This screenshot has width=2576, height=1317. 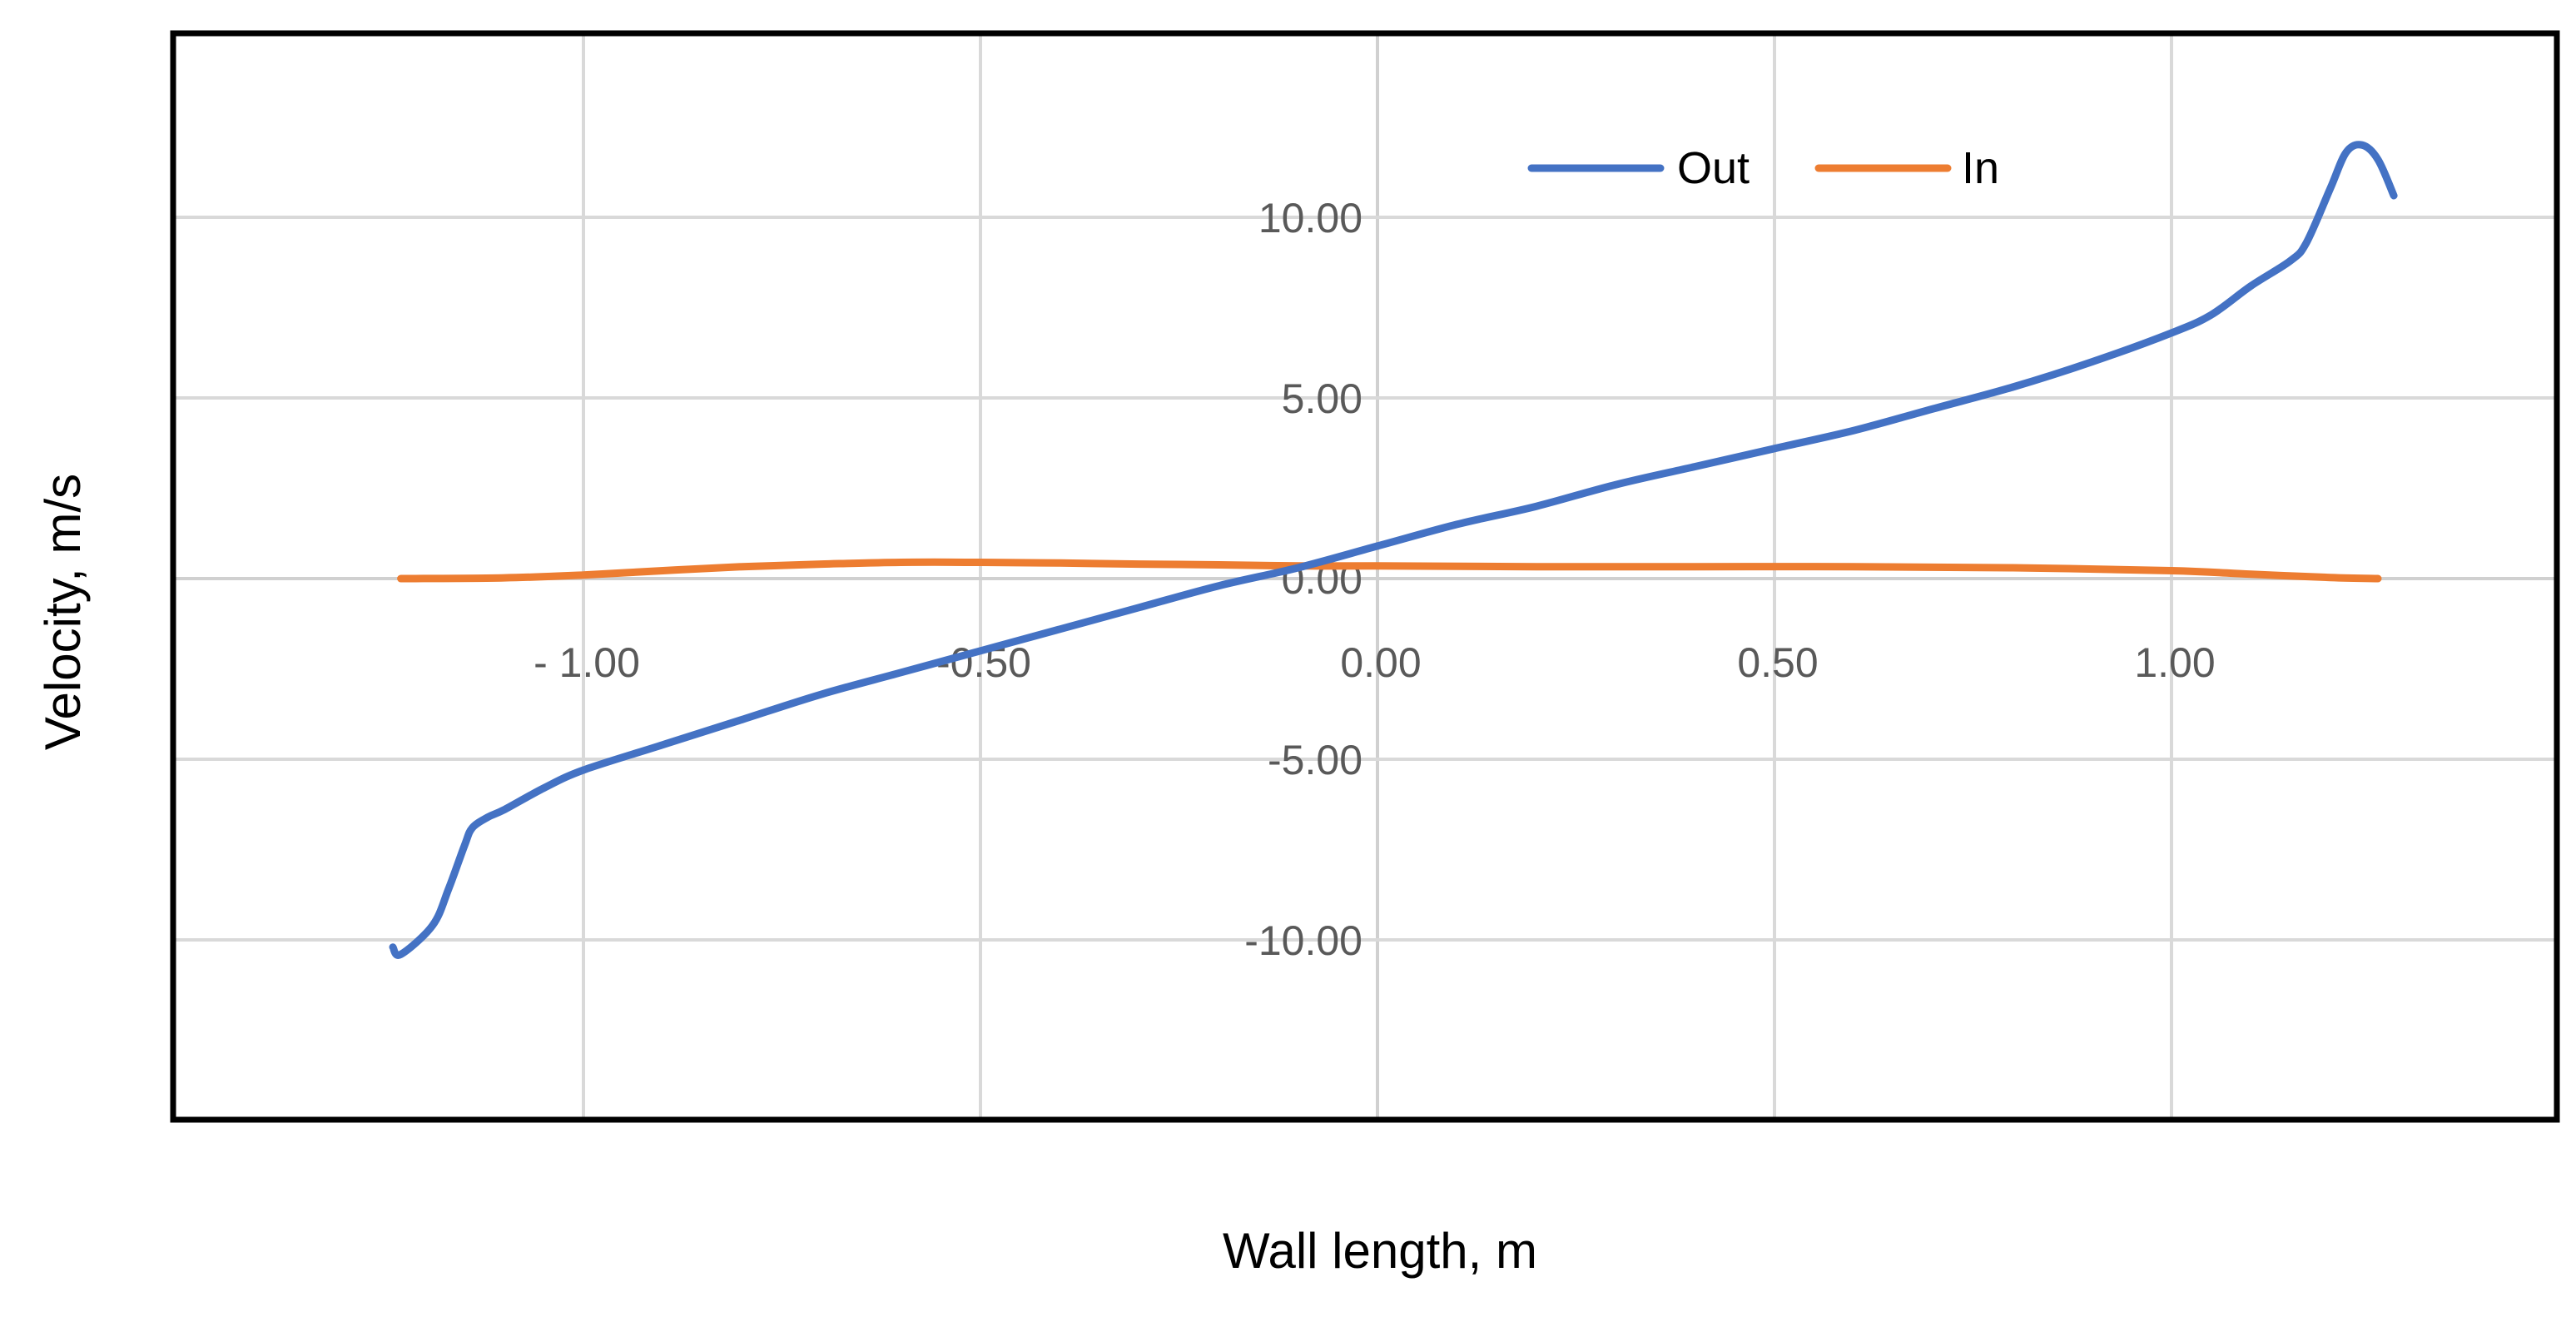 I want to click on legend-label-in: In, so click(x=1981, y=168).